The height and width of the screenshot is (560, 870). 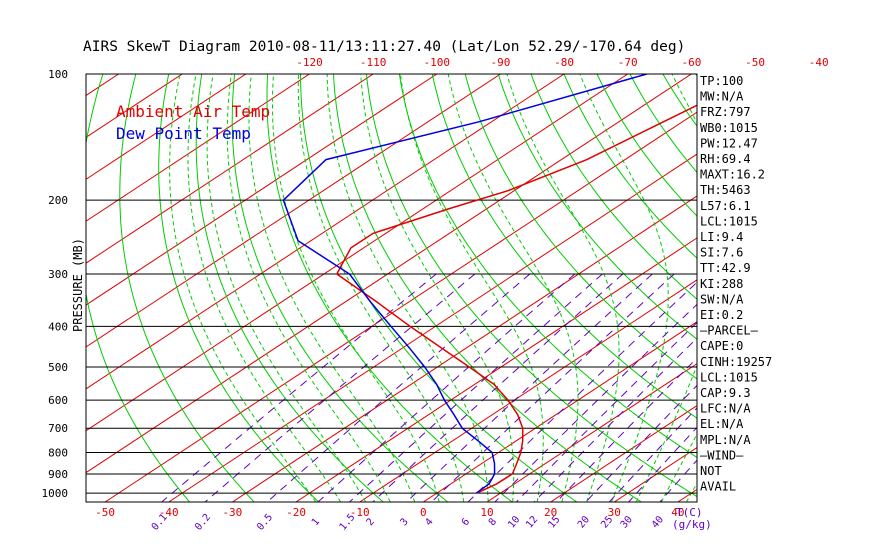 What do you see at coordinates (360, 512) in the screenshot?
I see `bottom-temp-tick-label: -10` at bounding box center [360, 512].